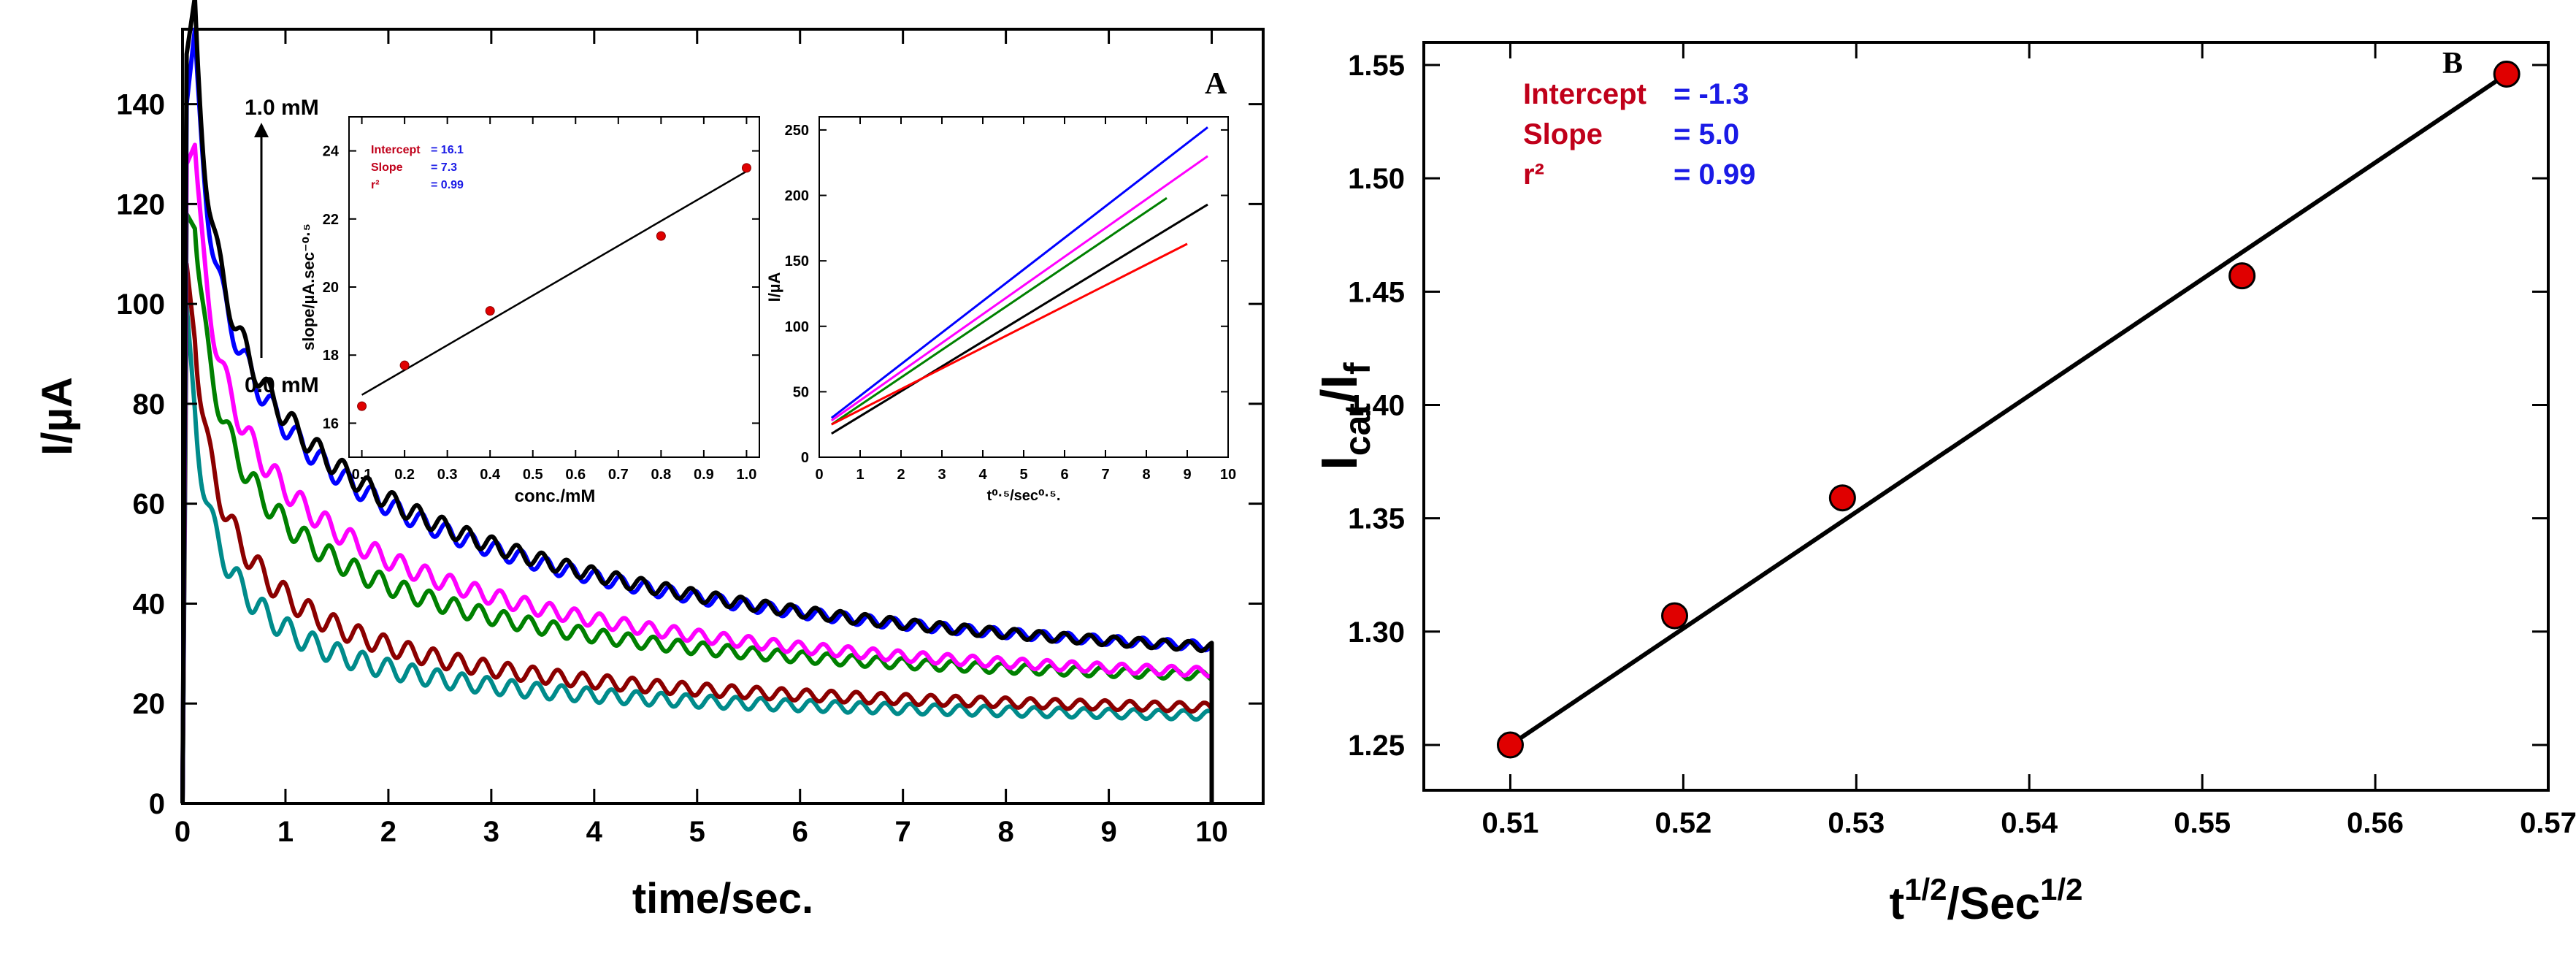  Describe the element at coordinates (387, 167) in the screenshot. I see `inset-1-legend-slope-label: Slope` at that location.